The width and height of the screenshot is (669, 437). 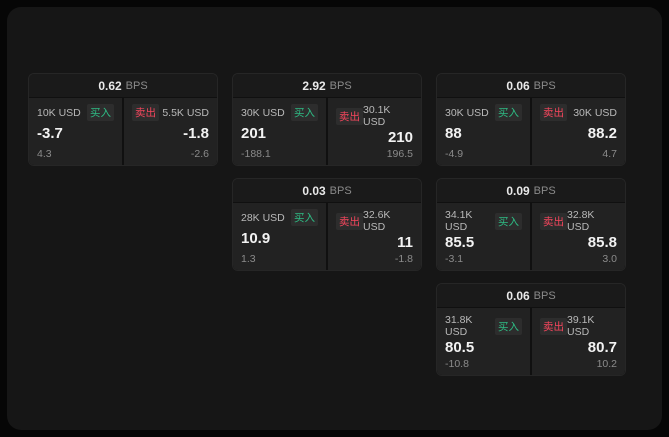 What do you see at coordinates (602, 347) in the screenshot?
I see `sell-price: 80.7` at bounding box center [602, 347].